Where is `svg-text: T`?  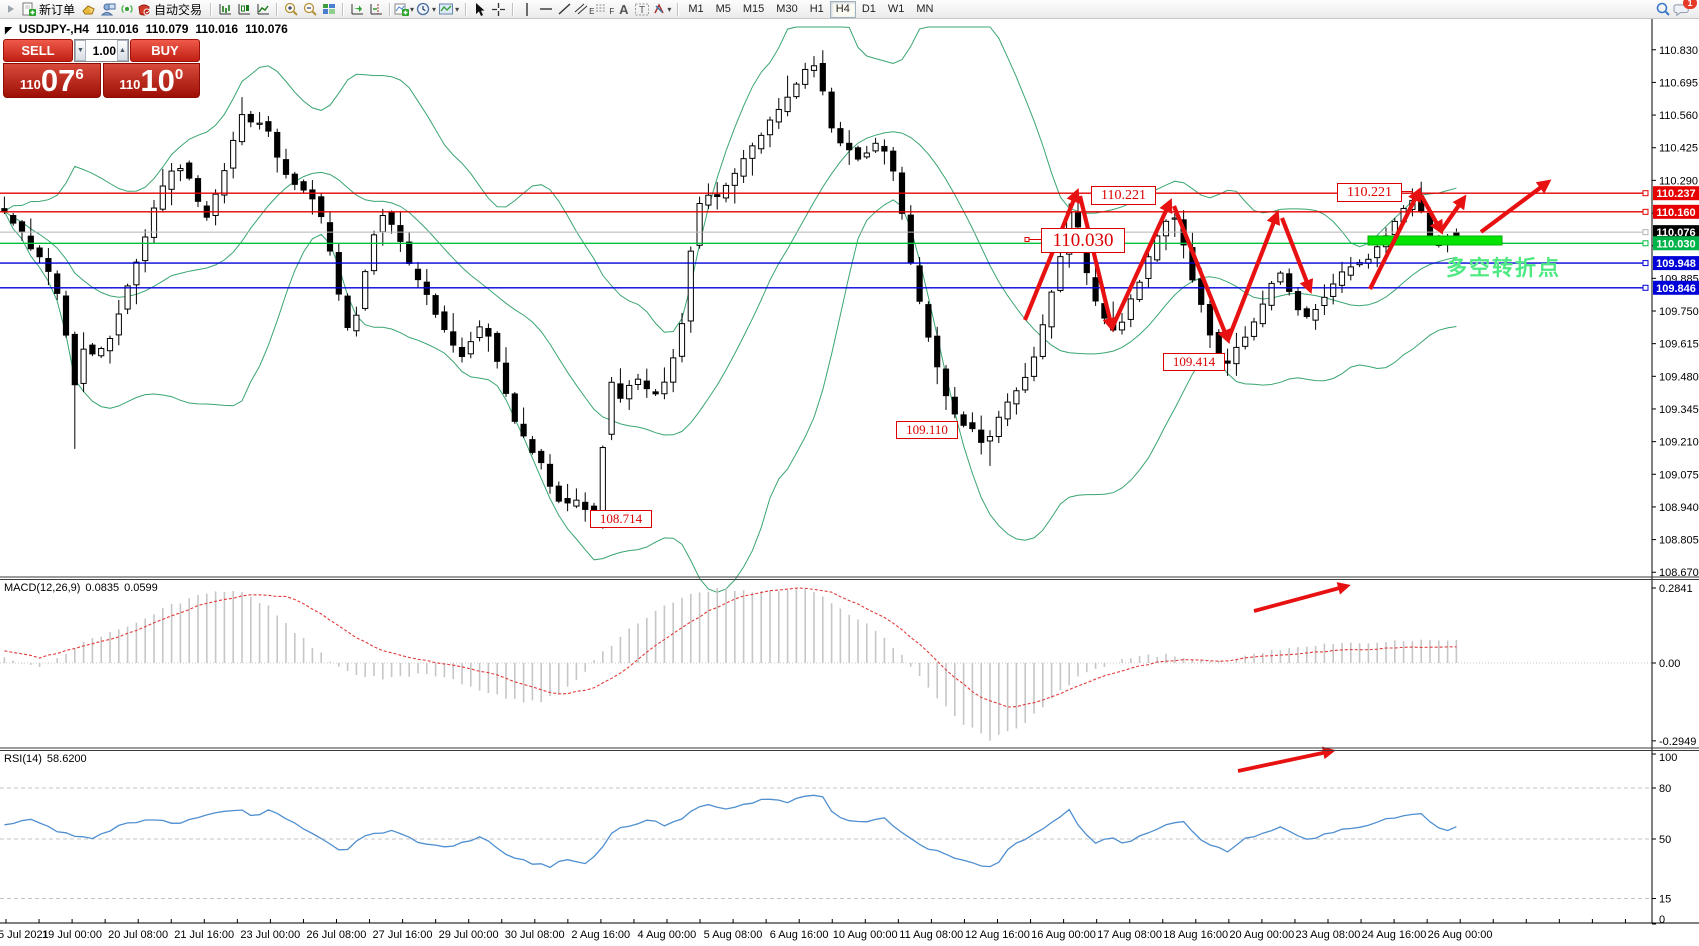 svg-text: T is located at coordinates (642, 10).